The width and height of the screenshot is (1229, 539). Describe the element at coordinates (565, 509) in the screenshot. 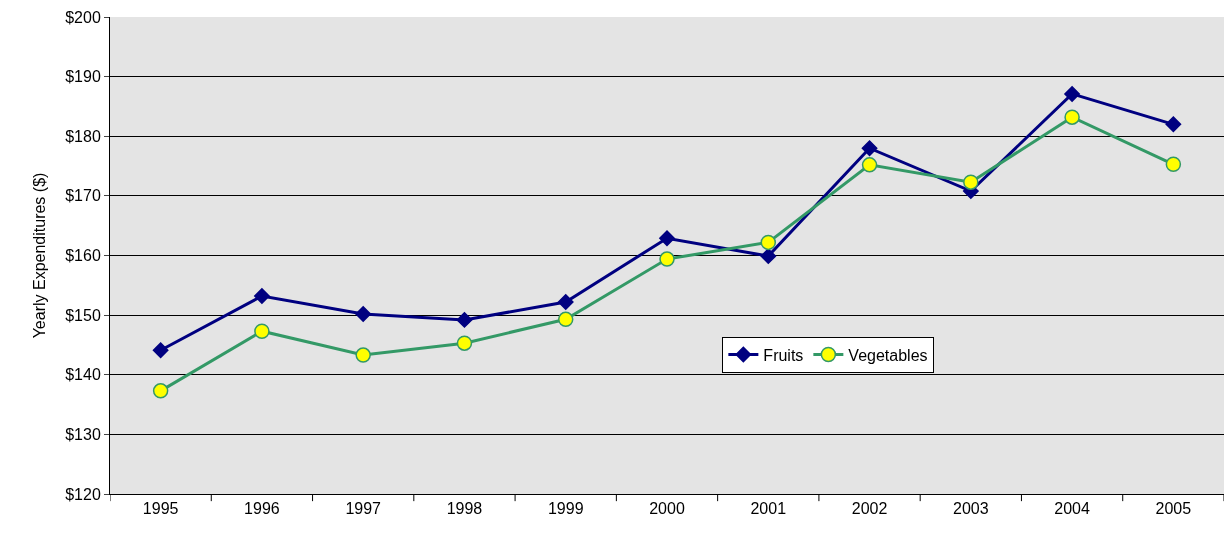

I see `x-tick-label: 1999` at that location.